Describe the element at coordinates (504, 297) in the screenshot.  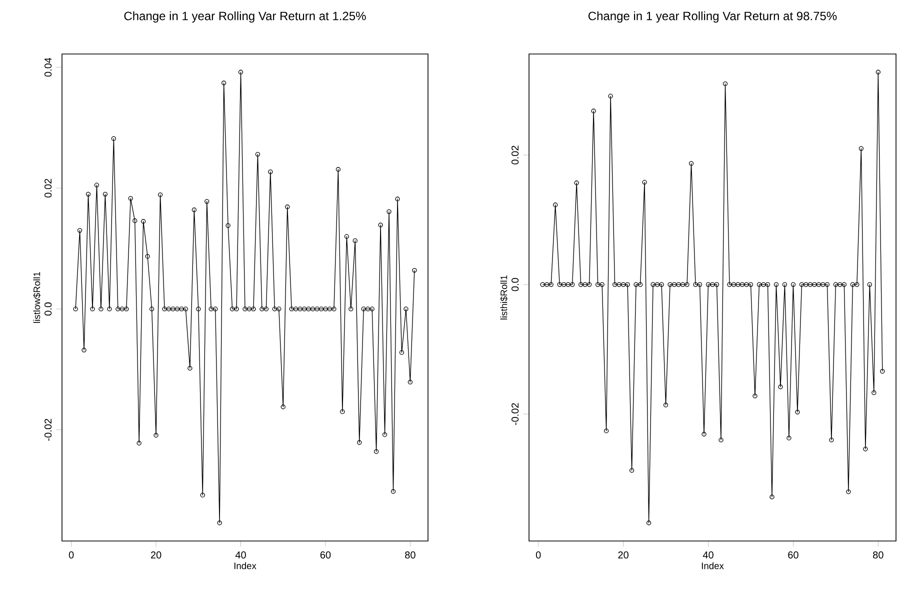
I see `y-axis-title: listhi$Roll1` at that location.